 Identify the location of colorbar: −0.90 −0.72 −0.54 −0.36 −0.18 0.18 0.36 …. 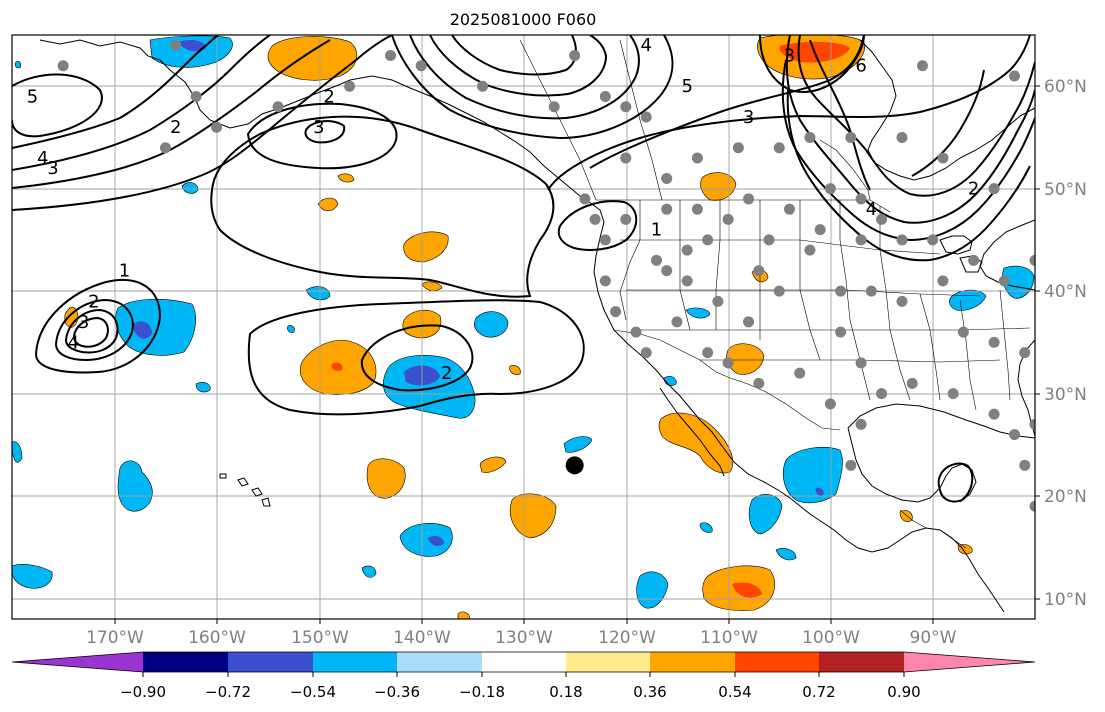
(523, 676).